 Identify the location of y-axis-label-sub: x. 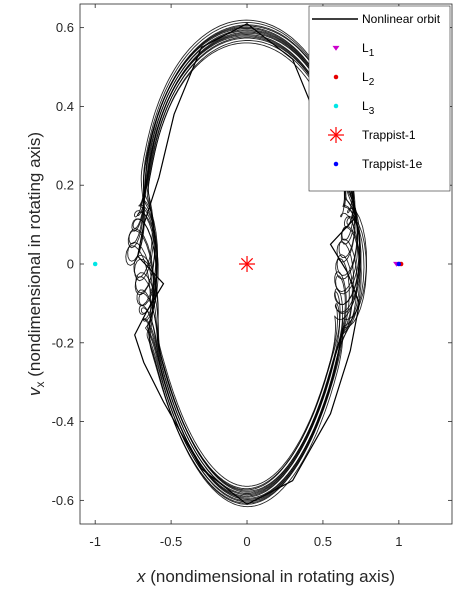
(40, 384).